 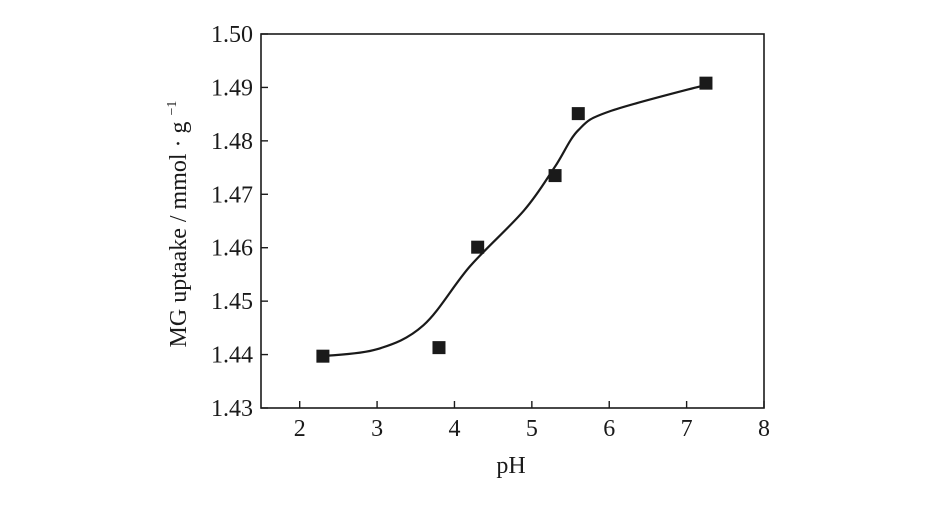 I want to click on y-axis-label: MG uptaake / mmol · g −1, so click(x=178, y=224).